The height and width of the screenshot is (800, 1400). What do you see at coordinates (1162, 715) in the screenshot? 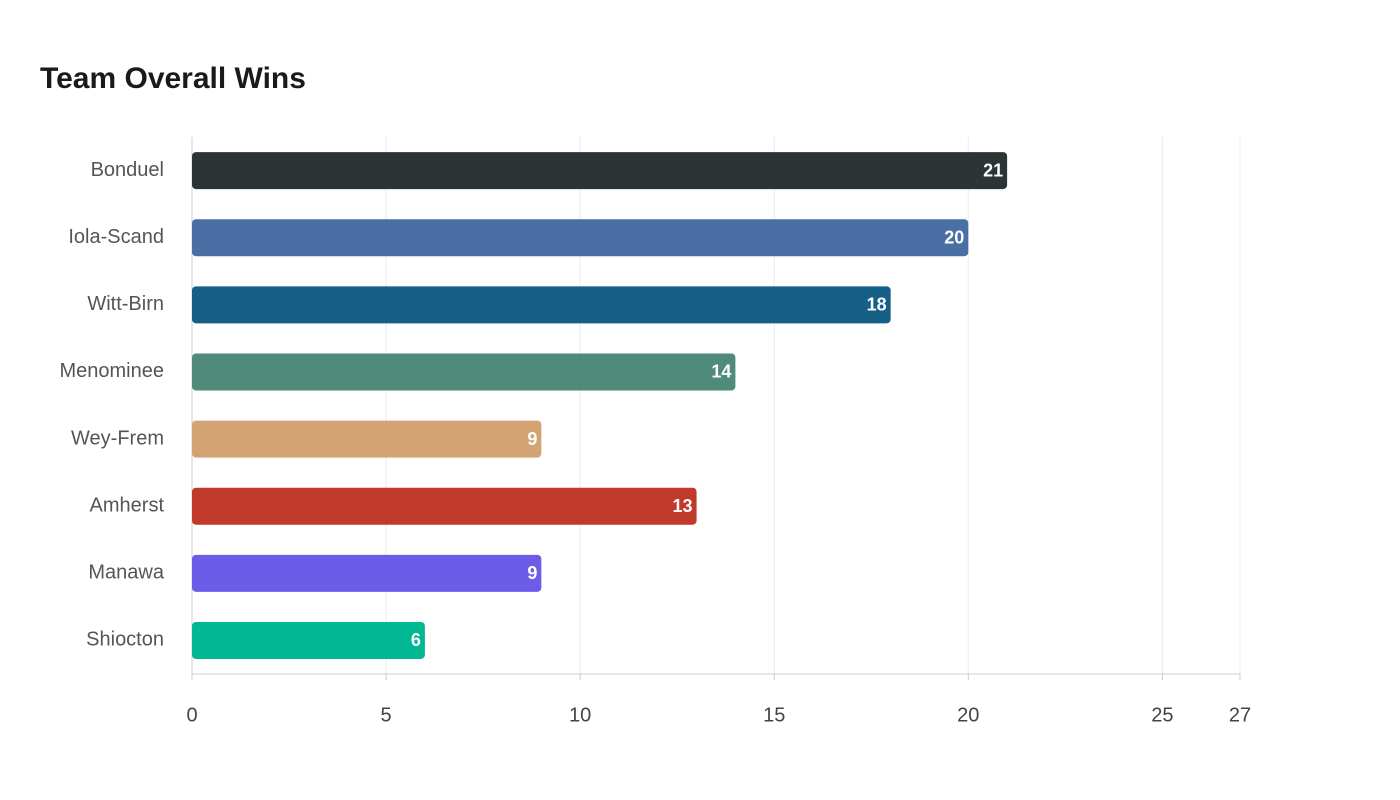
I see `x-tick-label: 25` at bounding box center [1162, 715].